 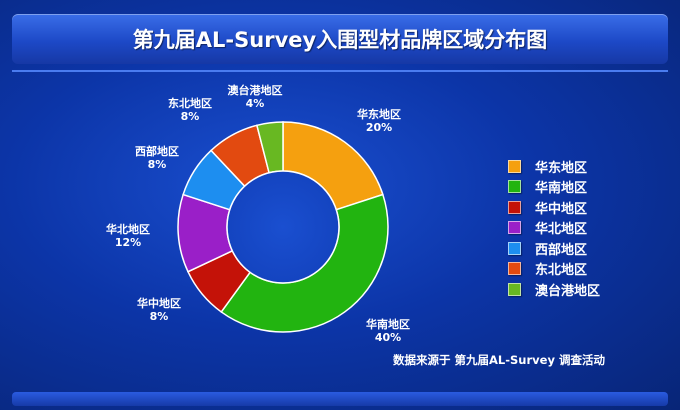 I want to click on legend-label: 澳台港地区, so click(x=568, y=291).